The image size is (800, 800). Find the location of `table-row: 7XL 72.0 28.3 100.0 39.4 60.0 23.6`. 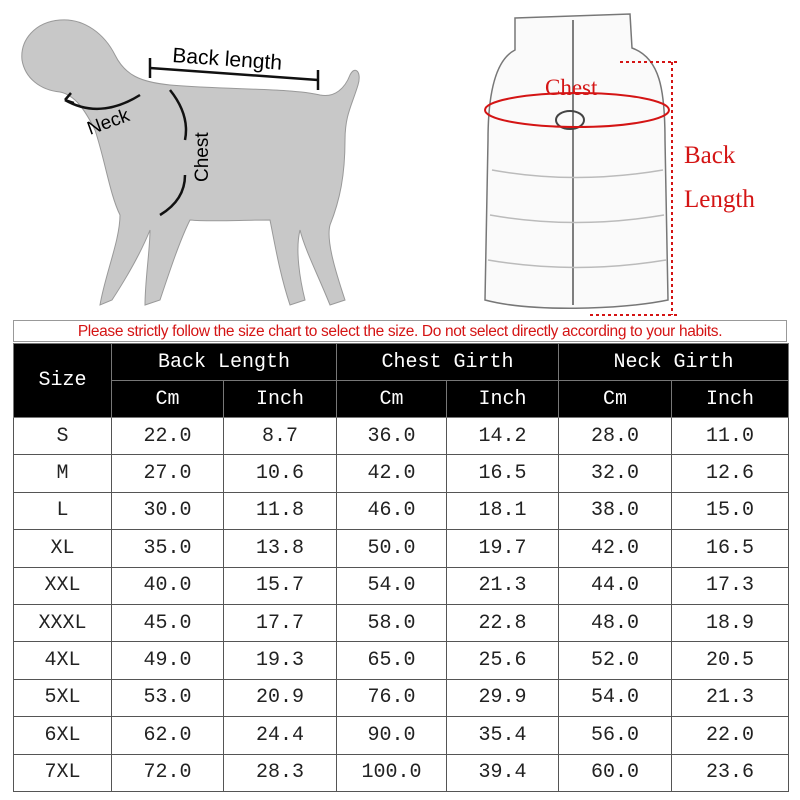

table-row: 7XL 72.0 28.3 100.0 39.4 60.0 23.6 is located at coordinates (401, 772).